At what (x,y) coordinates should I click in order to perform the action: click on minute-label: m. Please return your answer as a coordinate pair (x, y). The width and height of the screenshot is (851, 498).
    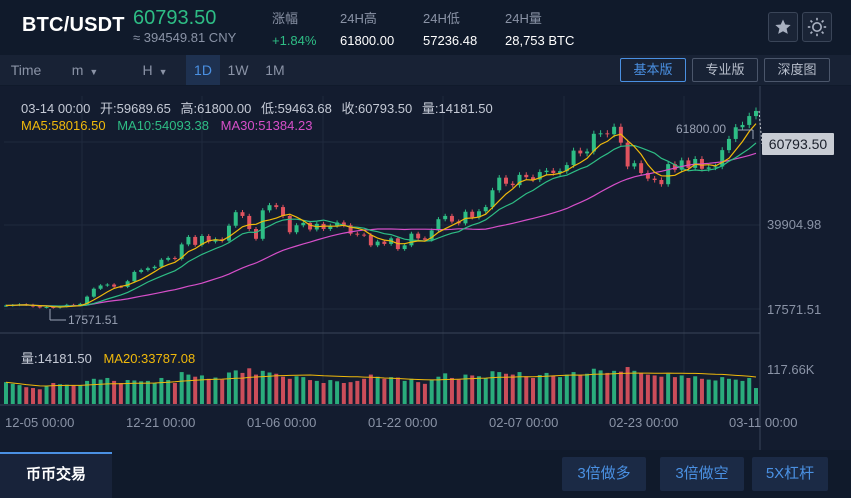
    Looking at the image, I should click on (77, 70).